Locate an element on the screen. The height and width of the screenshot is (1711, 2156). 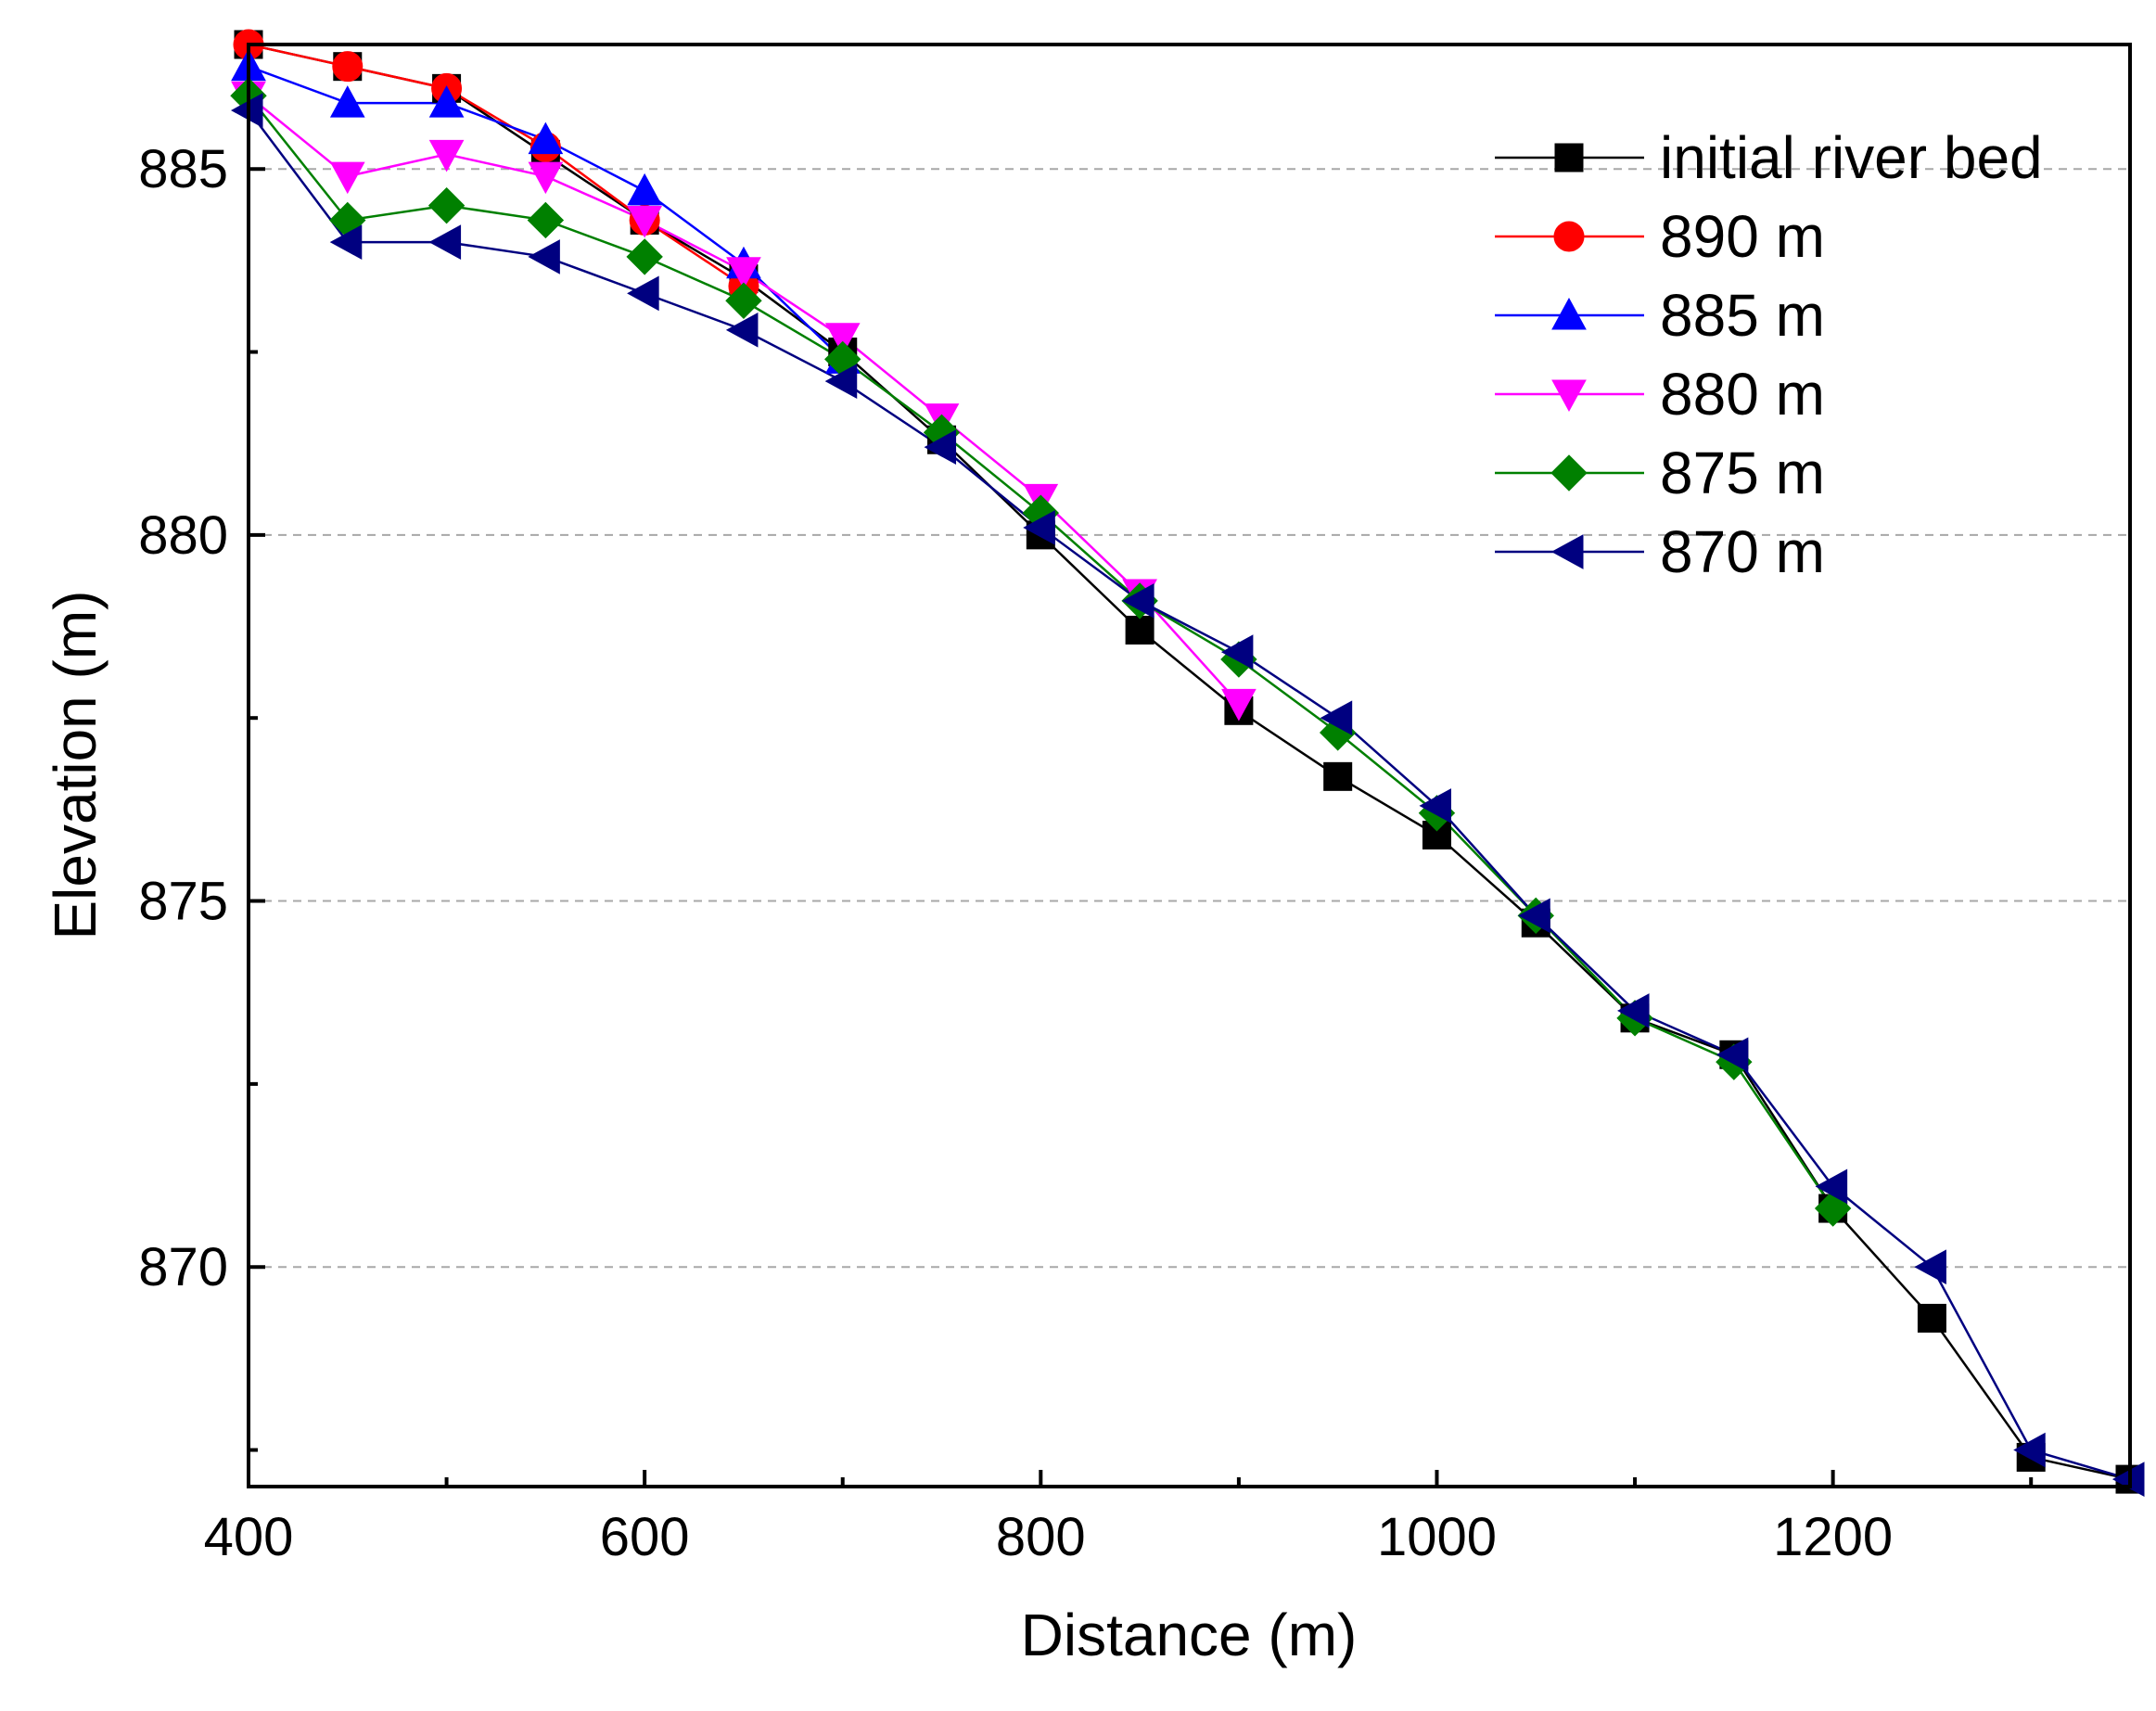
legend-label: 880 m is located at coordinates (1743, 394).